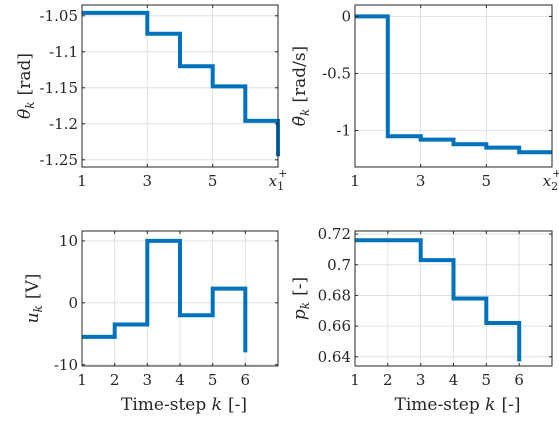 This screenshot has width=559, height=421. I want to click on x-tick-label: x2+, so click(551, 180).